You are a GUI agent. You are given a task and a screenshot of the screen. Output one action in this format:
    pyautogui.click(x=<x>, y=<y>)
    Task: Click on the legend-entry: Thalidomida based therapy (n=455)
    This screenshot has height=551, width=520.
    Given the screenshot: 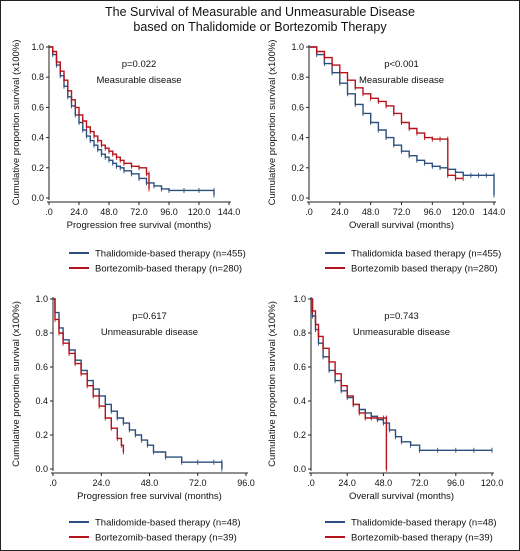 What is the action you would take?
    pyautogui.click(x=426, y=254)
    